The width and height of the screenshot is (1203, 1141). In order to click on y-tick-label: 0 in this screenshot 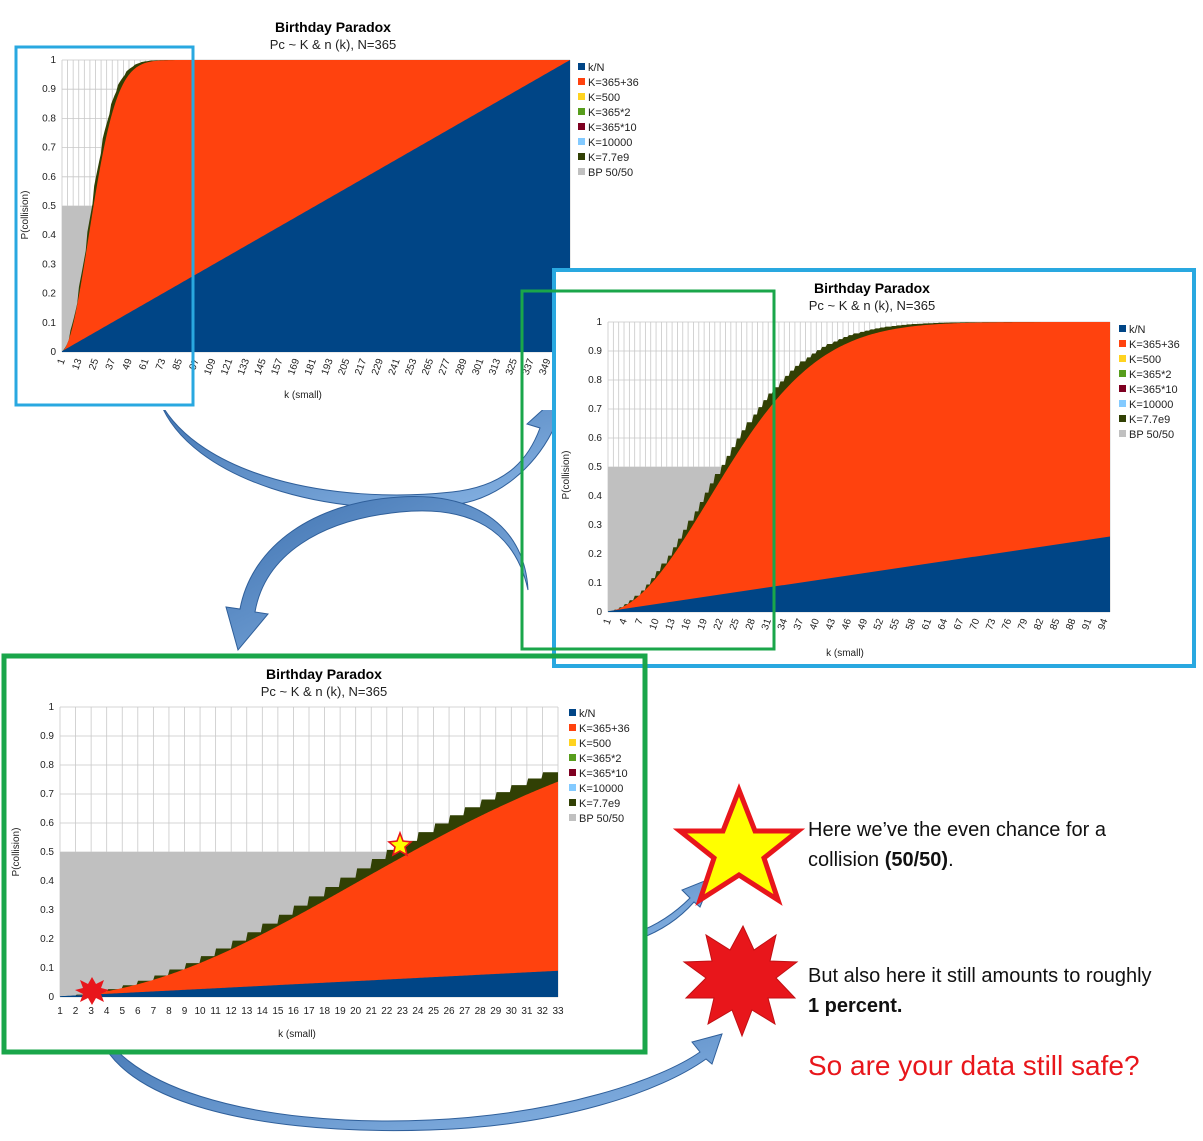, I will do `click(53, 352)`.